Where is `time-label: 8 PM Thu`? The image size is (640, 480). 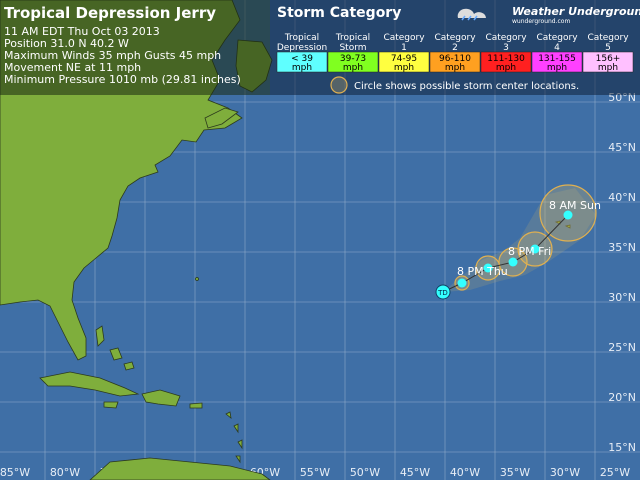 time-label: 8 PM Thu is located at coordinates (482, 271).